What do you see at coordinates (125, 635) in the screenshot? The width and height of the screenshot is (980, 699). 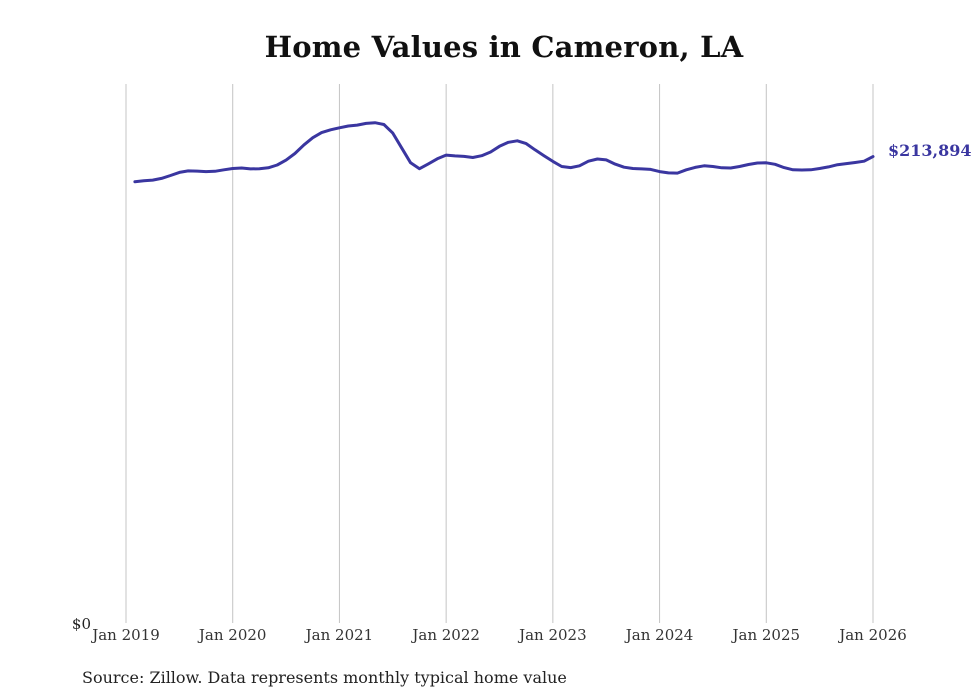 I see `x-tick-label-2019: Jan 2019` at bounding box center [125, 635].